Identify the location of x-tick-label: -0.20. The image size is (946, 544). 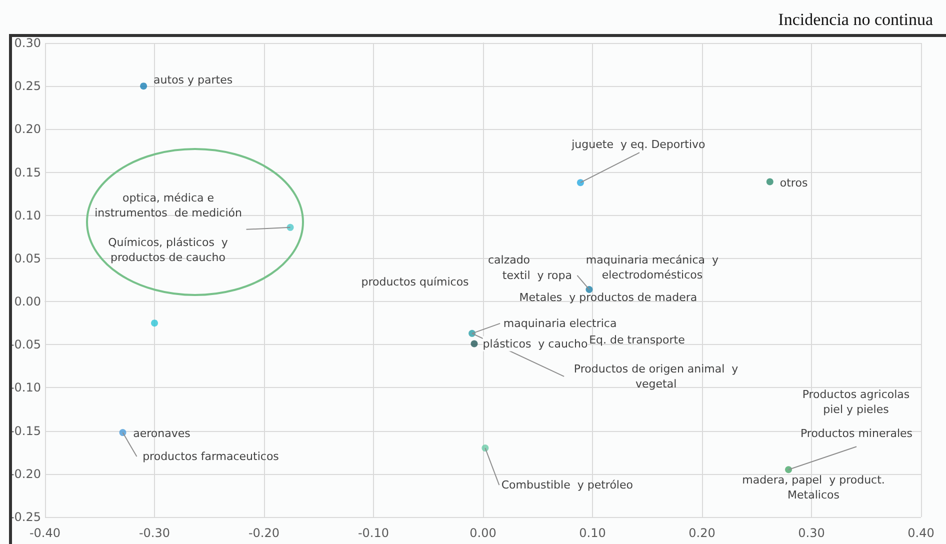
(264, 533).